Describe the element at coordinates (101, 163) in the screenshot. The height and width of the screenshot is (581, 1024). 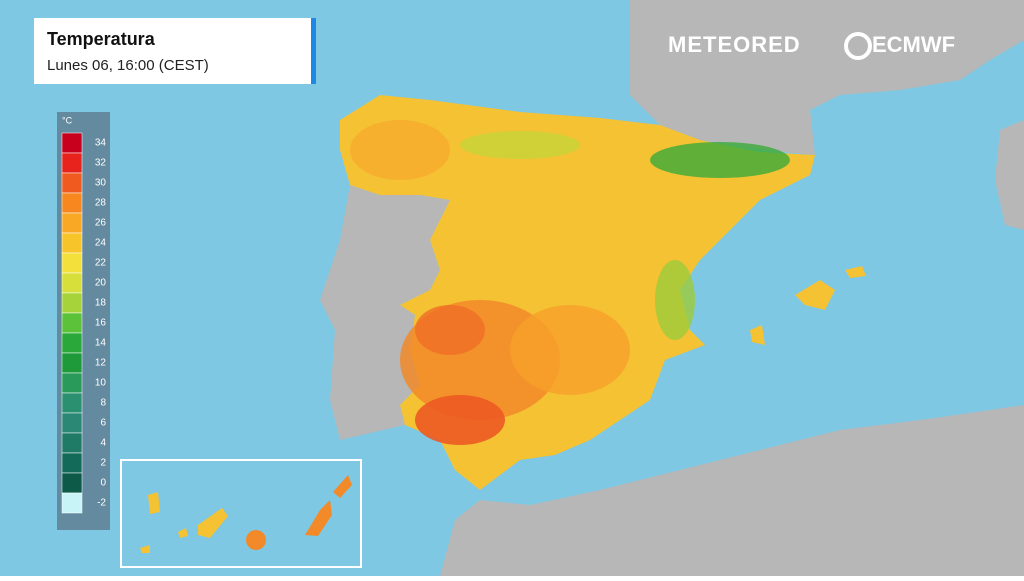
I see `legend-label: 32` at that location.